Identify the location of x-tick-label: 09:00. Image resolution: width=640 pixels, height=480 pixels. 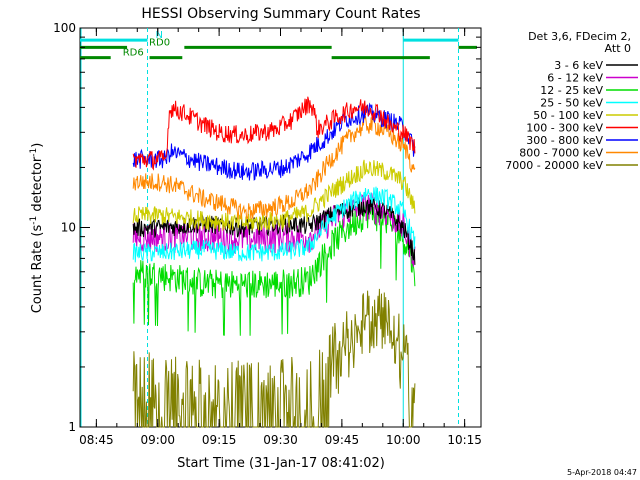
(157, 440).